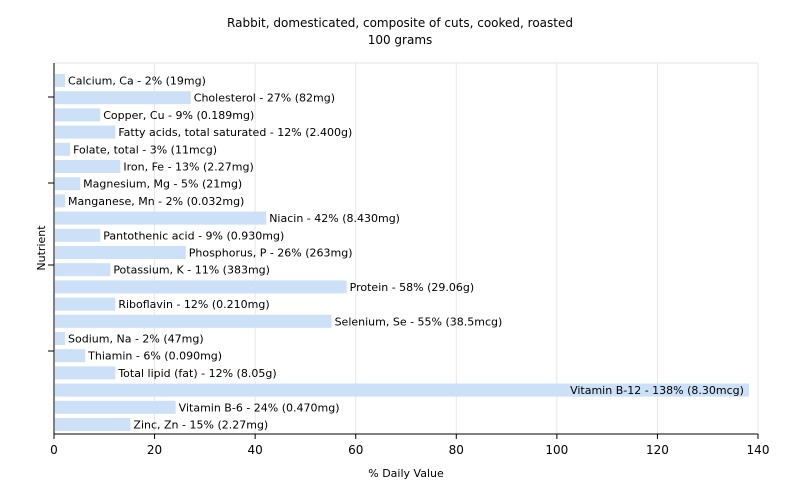 Image resolution: width=800 pixels, height=500 pixels. I want to click on bar-label-13: Riboflavin - 12% (0.210mg), so click(193, 304).